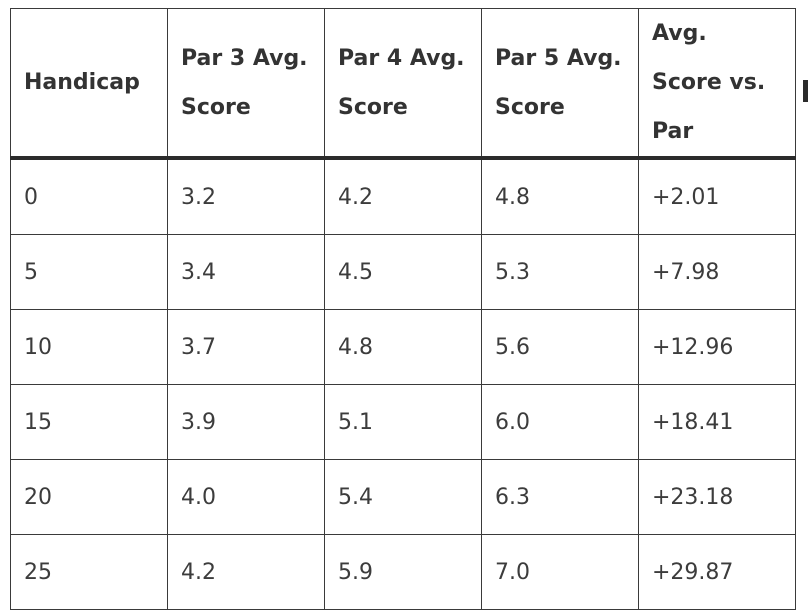 This screenshot has height=610, width=808. I want to click on cell-par3: 3.7, so click(246, 347).